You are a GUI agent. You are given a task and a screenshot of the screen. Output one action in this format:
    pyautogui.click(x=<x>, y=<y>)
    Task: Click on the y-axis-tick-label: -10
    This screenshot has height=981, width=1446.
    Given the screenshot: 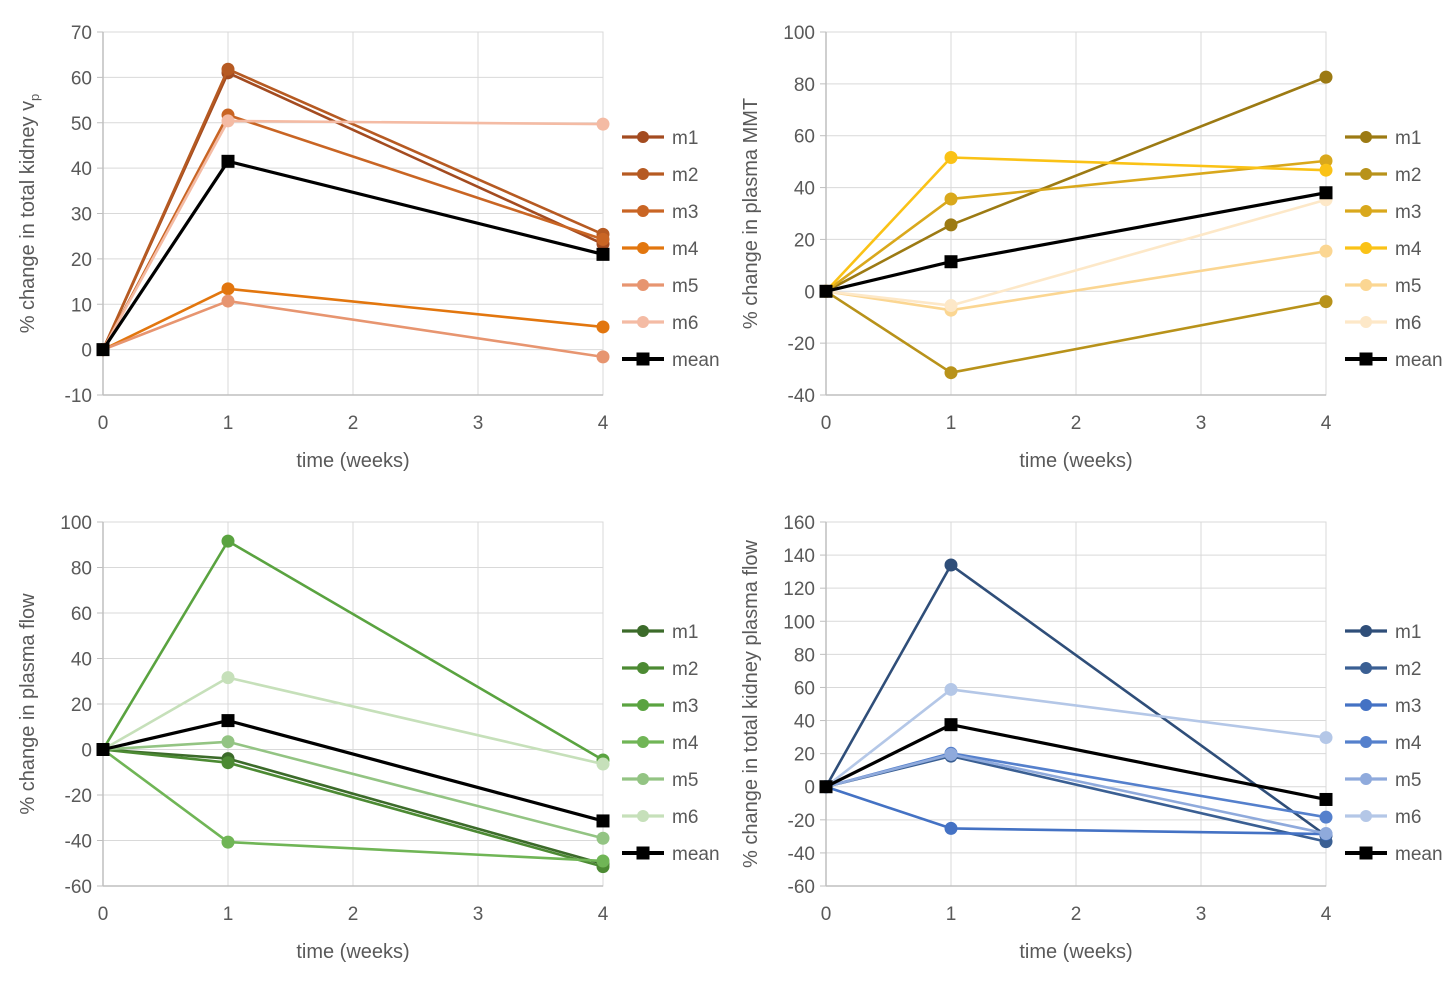 What is the action you would take?
    pyautogui.click(x=78, y=396)
    